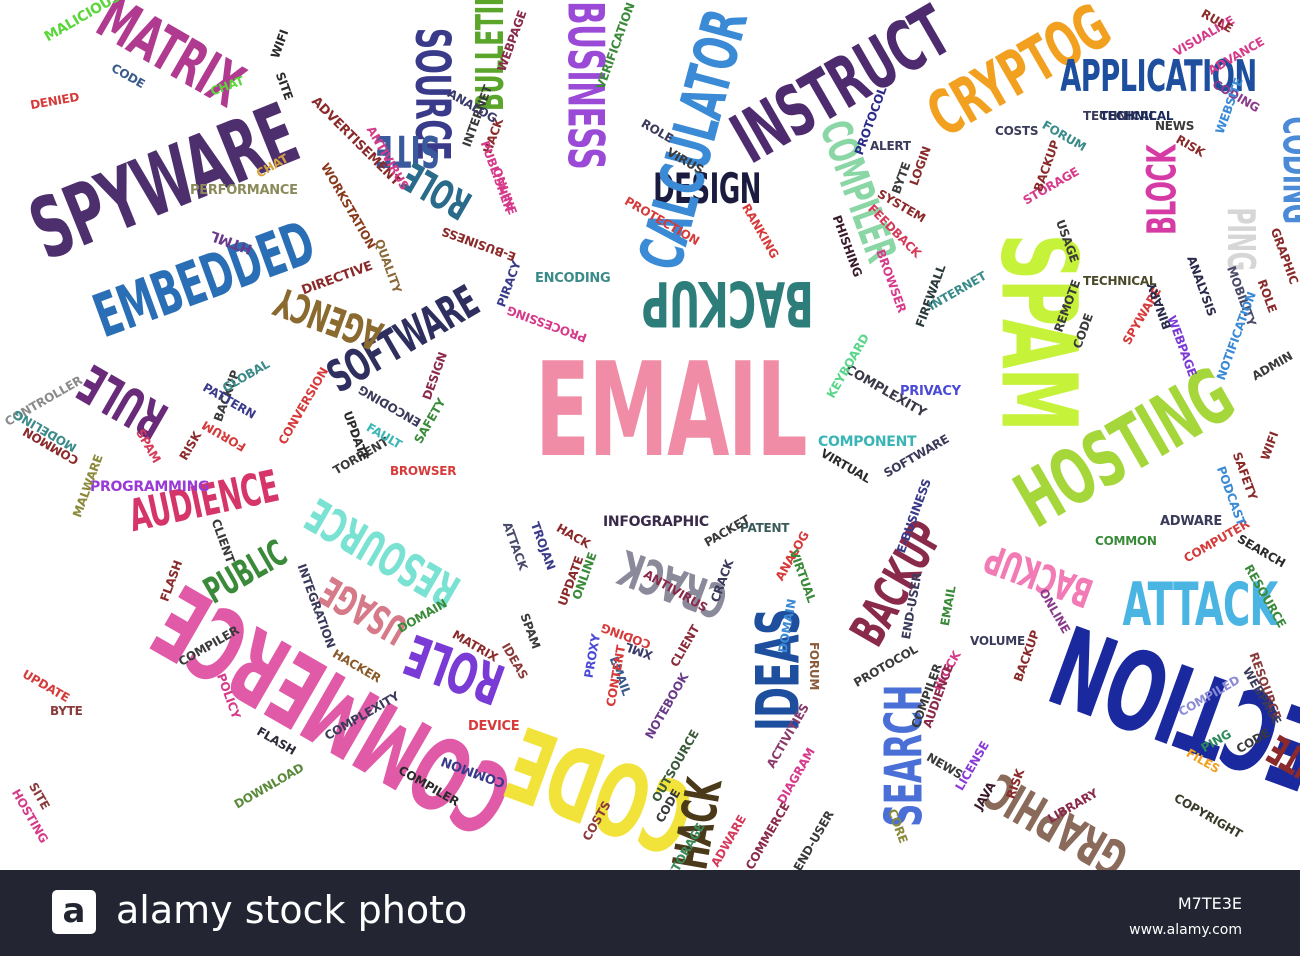 Image resolution: width=1300 pixels, height=956 pixels. Describe the element at coordinates (1208, 816) in the screenshot. I see `cloud-word: COPYRIGHT` at that location.